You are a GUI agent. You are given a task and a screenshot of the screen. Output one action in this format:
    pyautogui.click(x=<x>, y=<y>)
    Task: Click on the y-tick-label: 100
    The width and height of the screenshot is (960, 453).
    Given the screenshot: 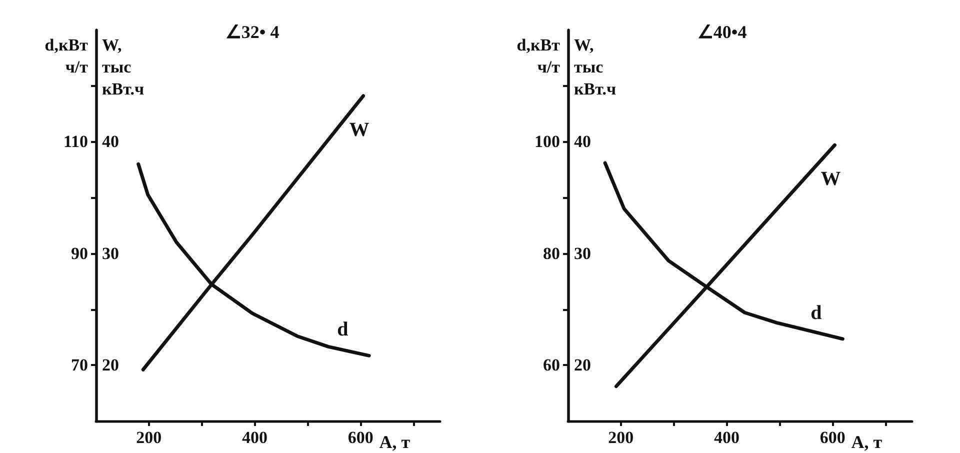 What is the action you would take?
    pyautogui.click(x=547, y=142)
    